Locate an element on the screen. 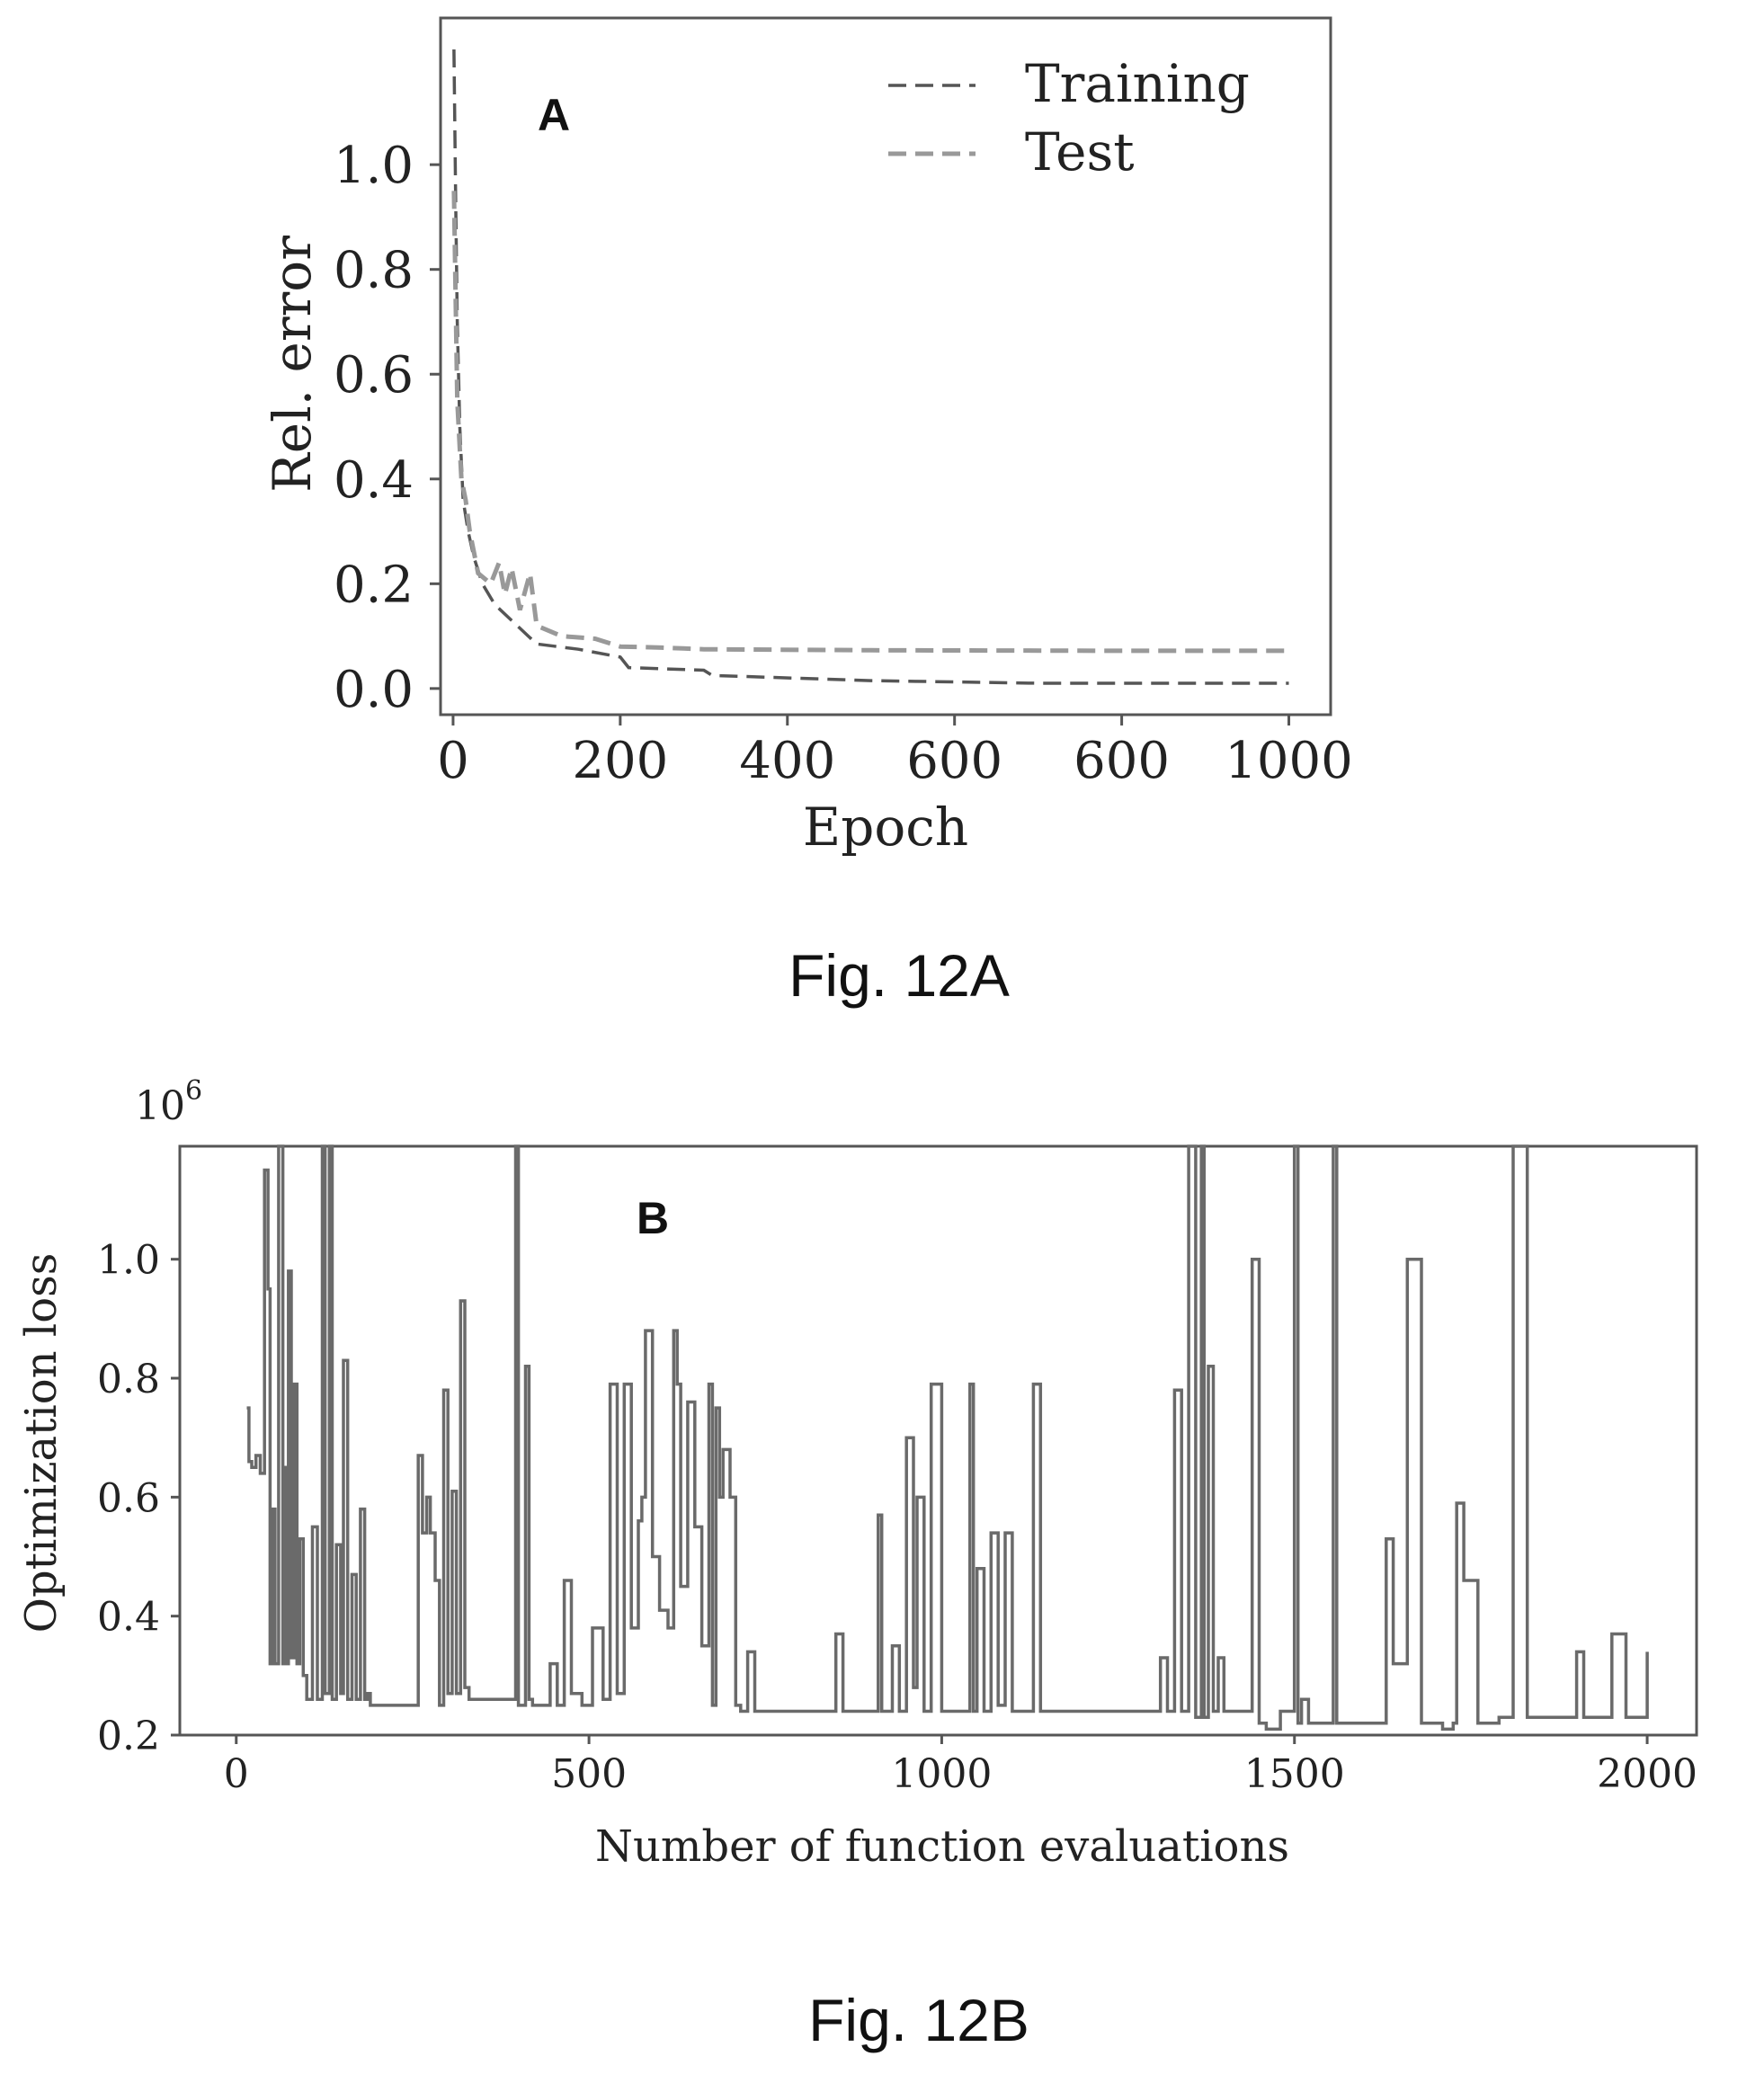  chart-a-y-tick-label: 0.2 is located at coordinates (374, 585).